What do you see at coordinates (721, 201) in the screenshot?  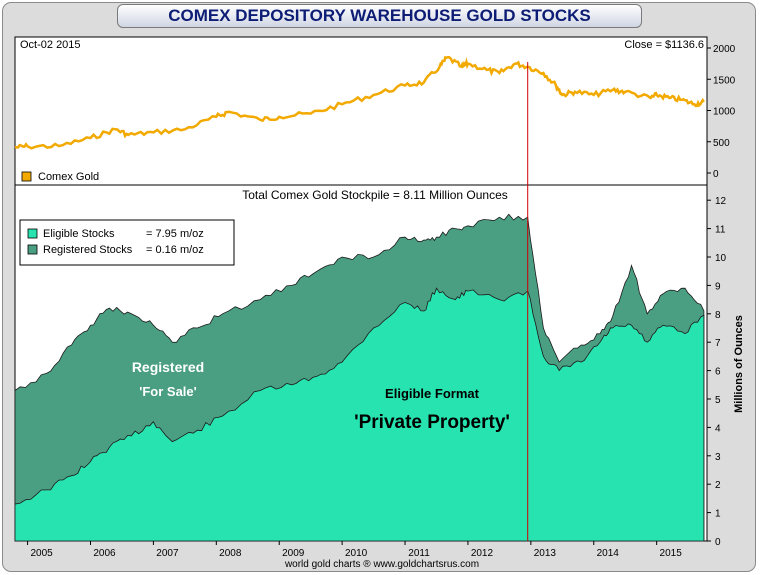 I see `bottom-y-tick-label: 12` at bounding box center [721, 201].